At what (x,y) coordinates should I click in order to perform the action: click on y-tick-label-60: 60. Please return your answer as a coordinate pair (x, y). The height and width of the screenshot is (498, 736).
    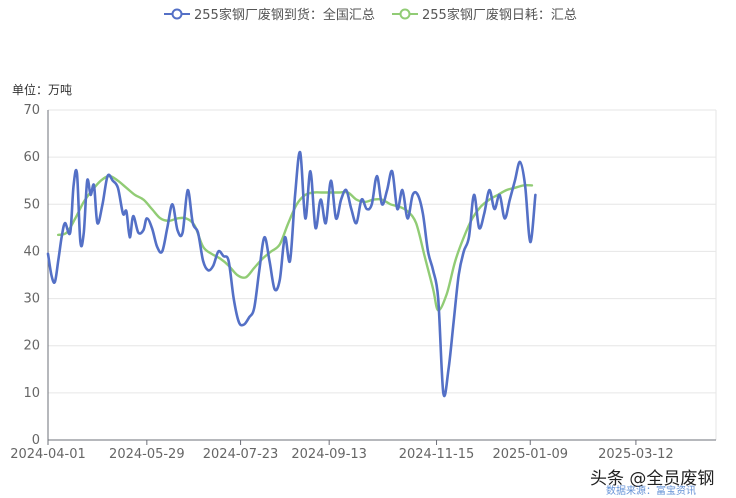
    Looking at the image, I should click on (31, 157).